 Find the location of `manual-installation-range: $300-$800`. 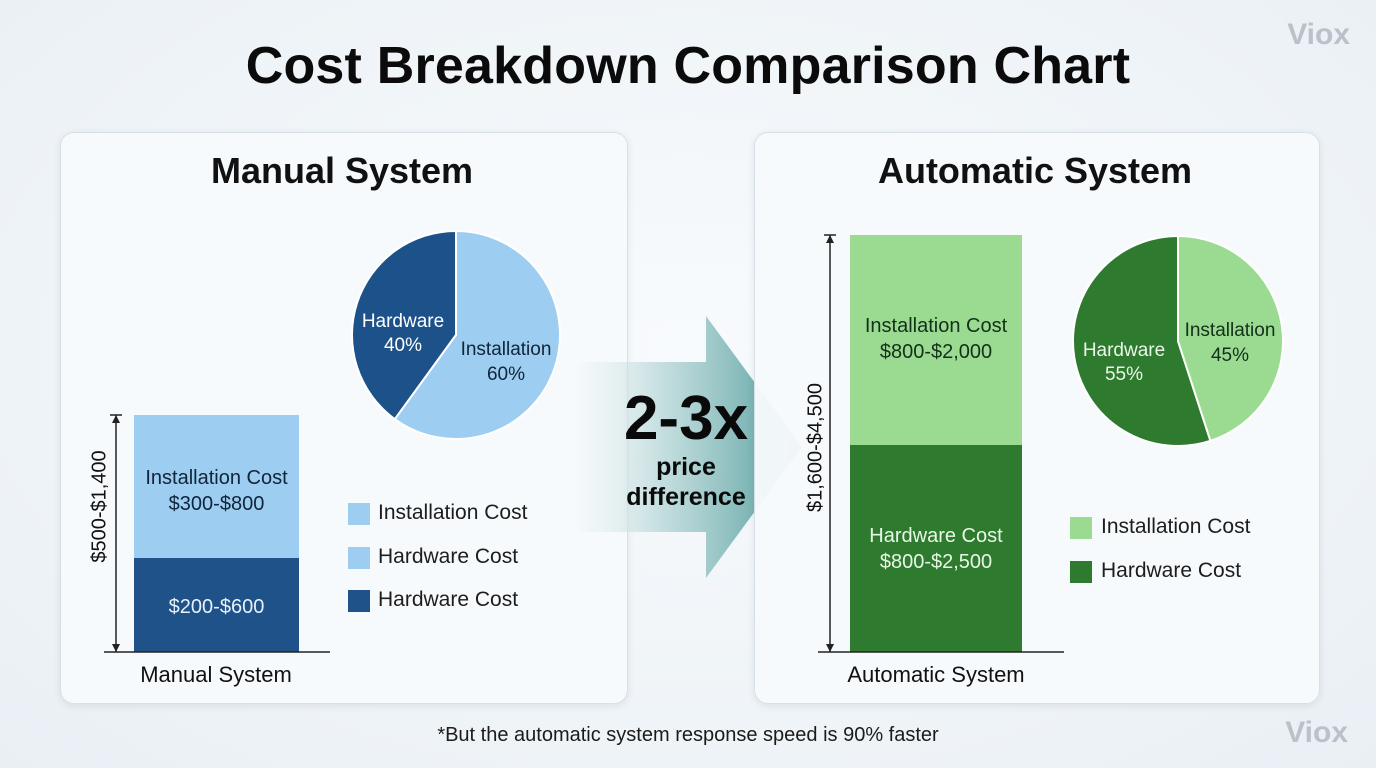

manual-installation-range: $300-$800 is located at coordinates (216, 504).